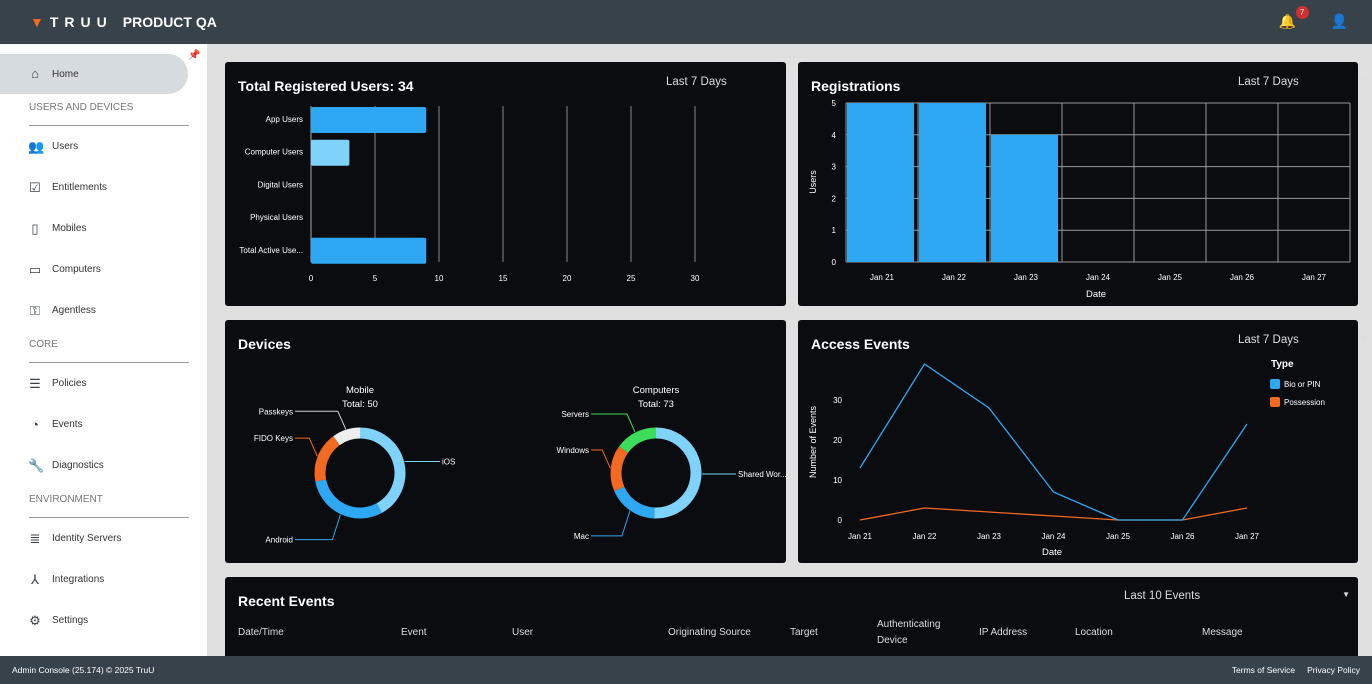 This screenshot has height=684, width=1372. I want to click on nav-icon: ☰, so click(35, 383).